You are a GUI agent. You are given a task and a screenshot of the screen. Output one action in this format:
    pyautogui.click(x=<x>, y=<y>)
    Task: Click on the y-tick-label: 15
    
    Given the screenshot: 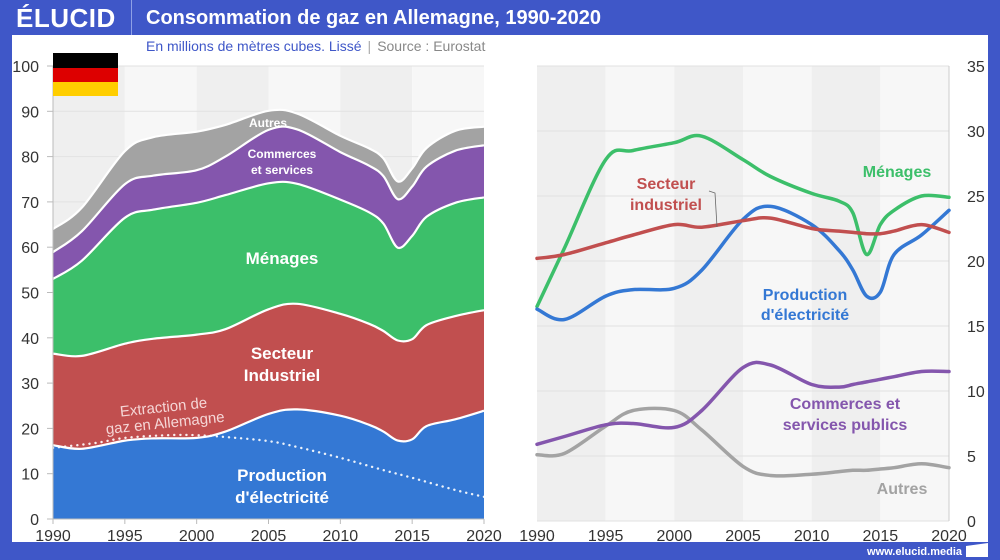 What is the action you would take?
    pyautogui.click(x=976, y=327)
    